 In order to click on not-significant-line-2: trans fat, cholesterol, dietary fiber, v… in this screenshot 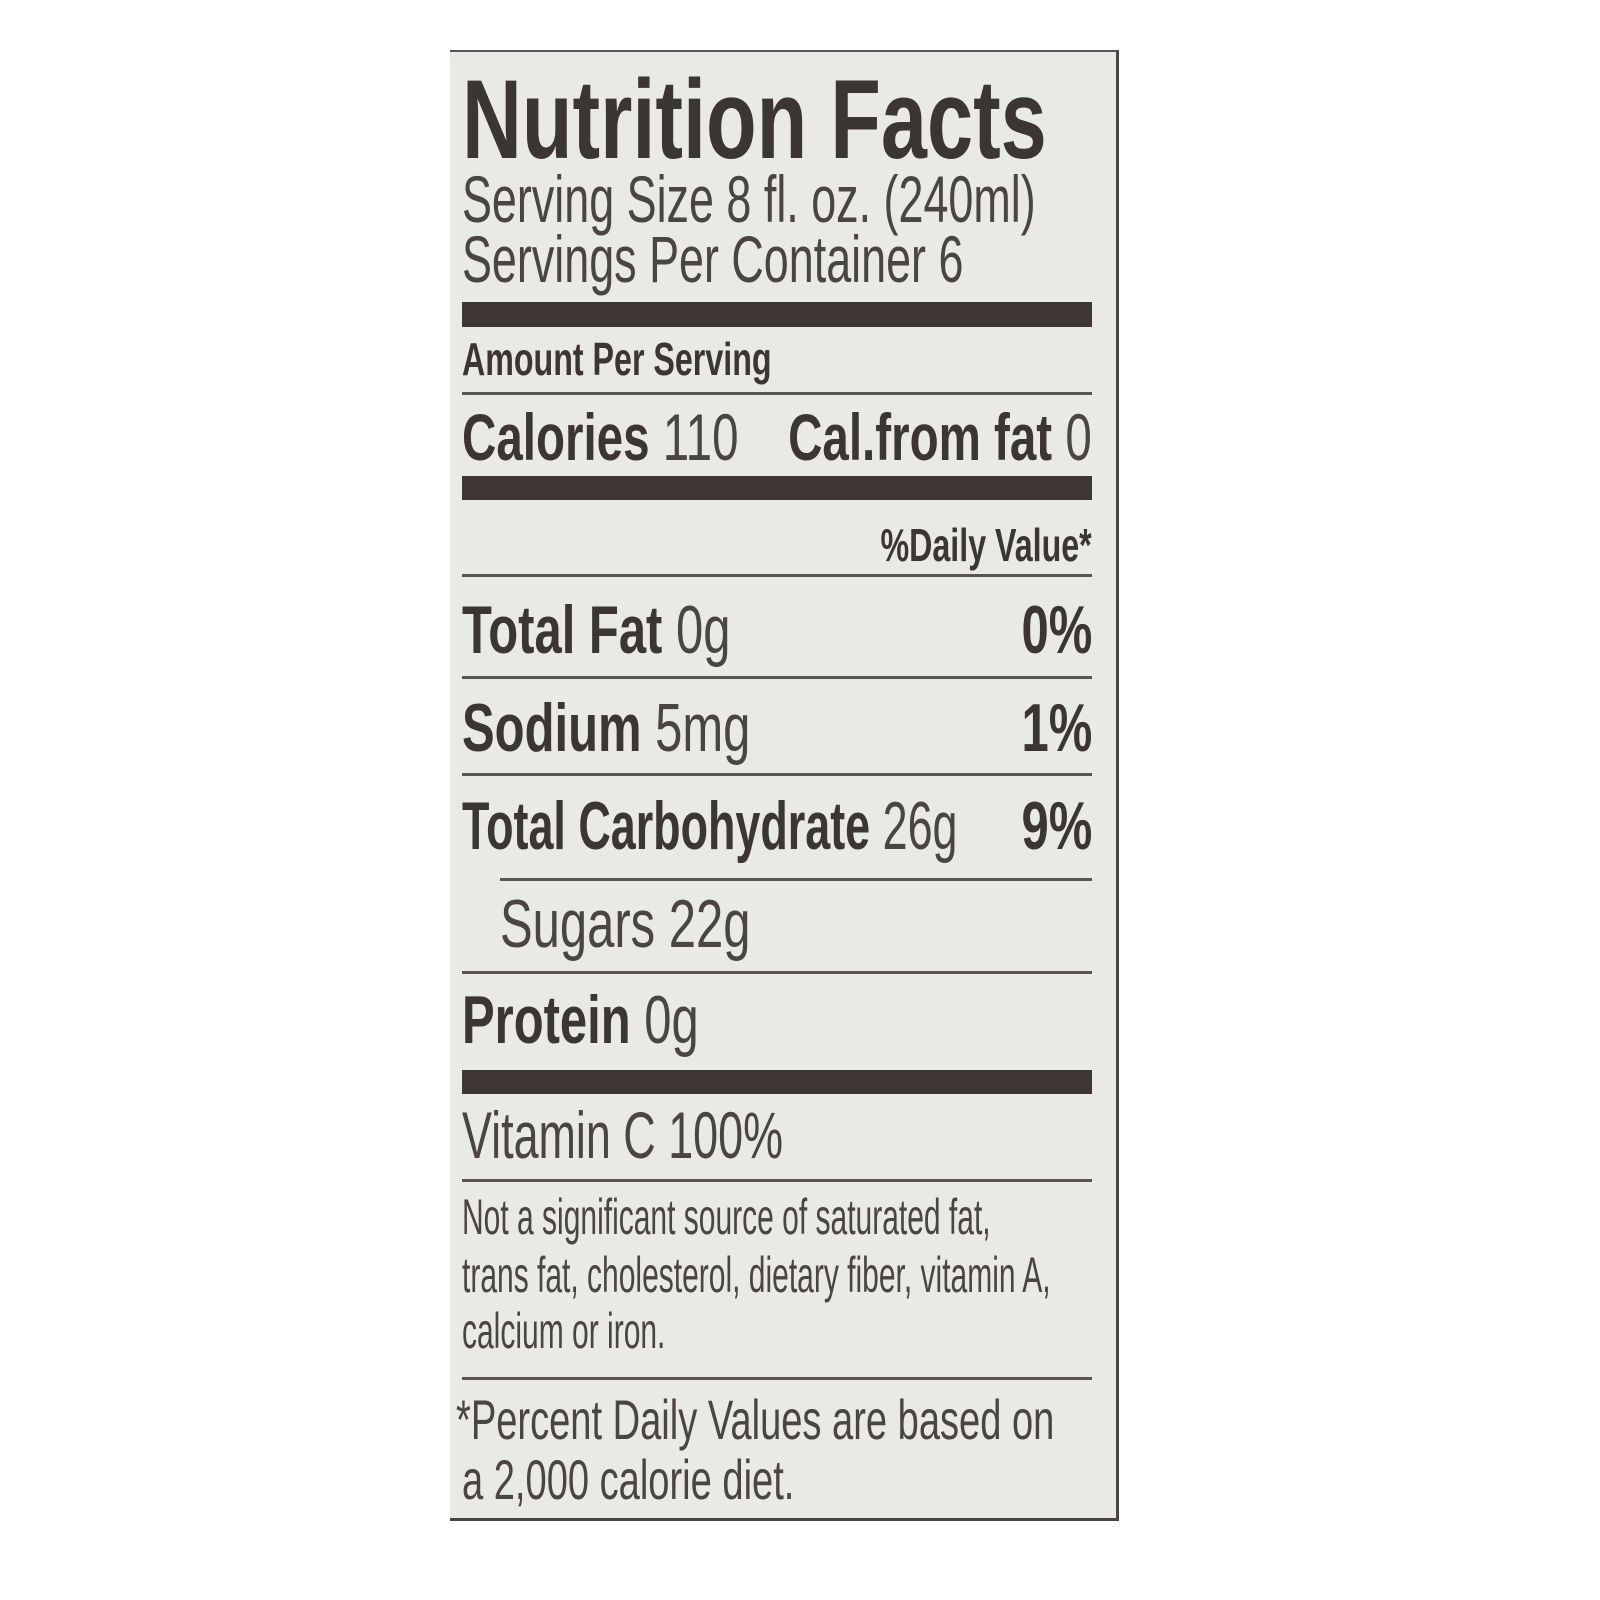, I will do `click(756, 1275)`.